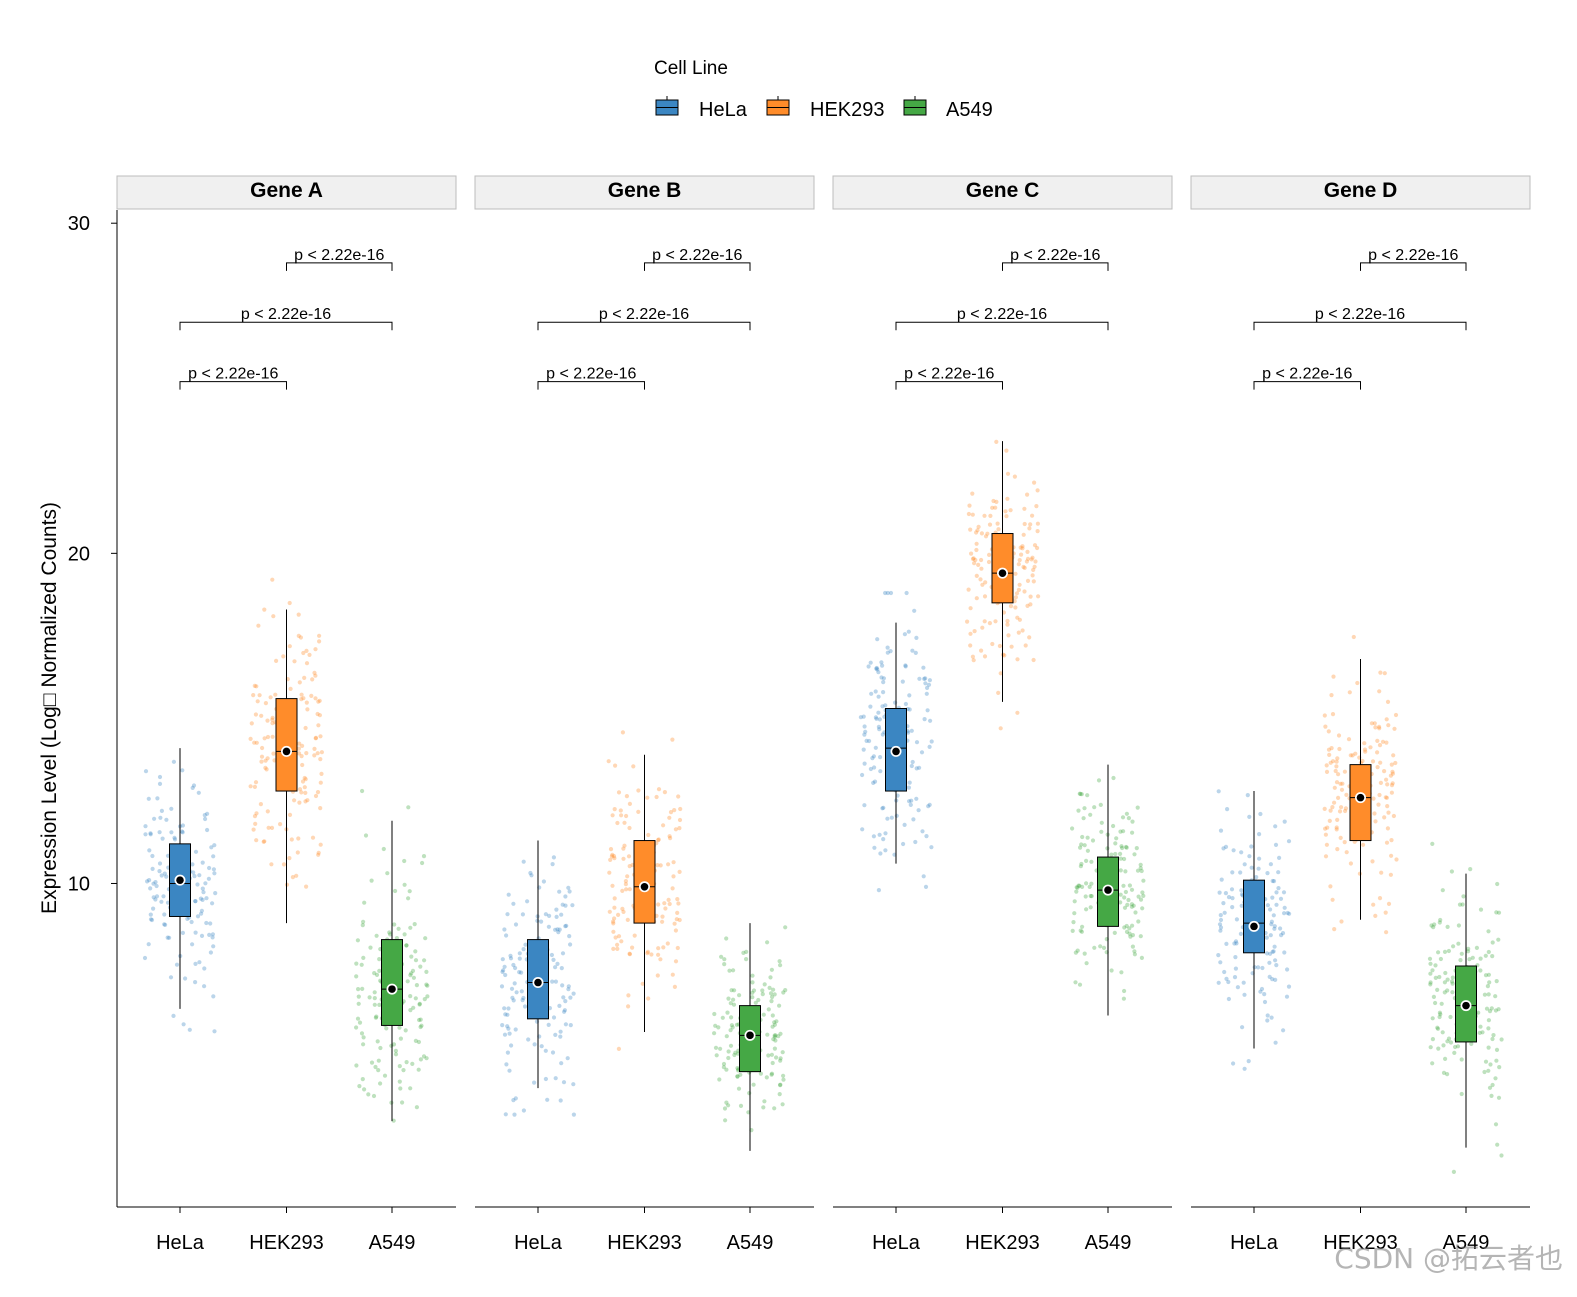 The image size is (1577, 1297). Describe the element at coordinates (286, 745) in the screenshot. I see `box-hek293` at that location.